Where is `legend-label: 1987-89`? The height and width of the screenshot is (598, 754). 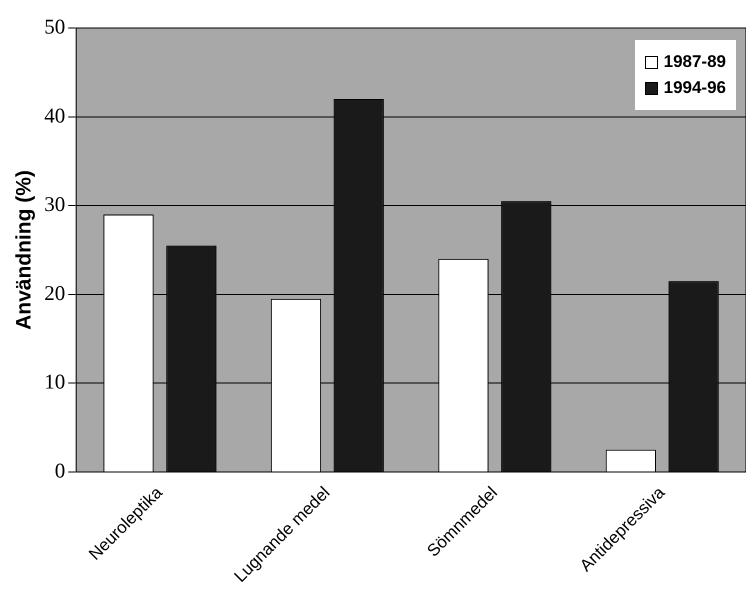
legend-label: 1987-89 is located at coordinates (695, 62).